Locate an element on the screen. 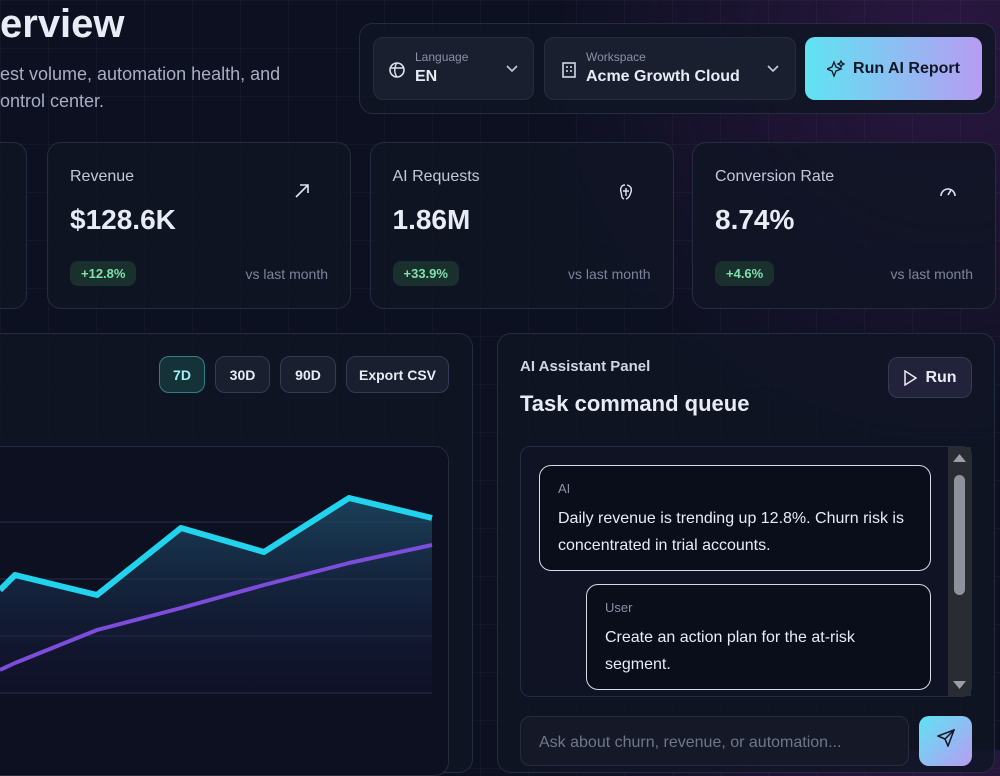 Image resolution: width=1000 pixels, height=776 pixels. kpi-card: Conversion Rate 8.74% +4.6% vs last month is located at coordinates (844, 225).